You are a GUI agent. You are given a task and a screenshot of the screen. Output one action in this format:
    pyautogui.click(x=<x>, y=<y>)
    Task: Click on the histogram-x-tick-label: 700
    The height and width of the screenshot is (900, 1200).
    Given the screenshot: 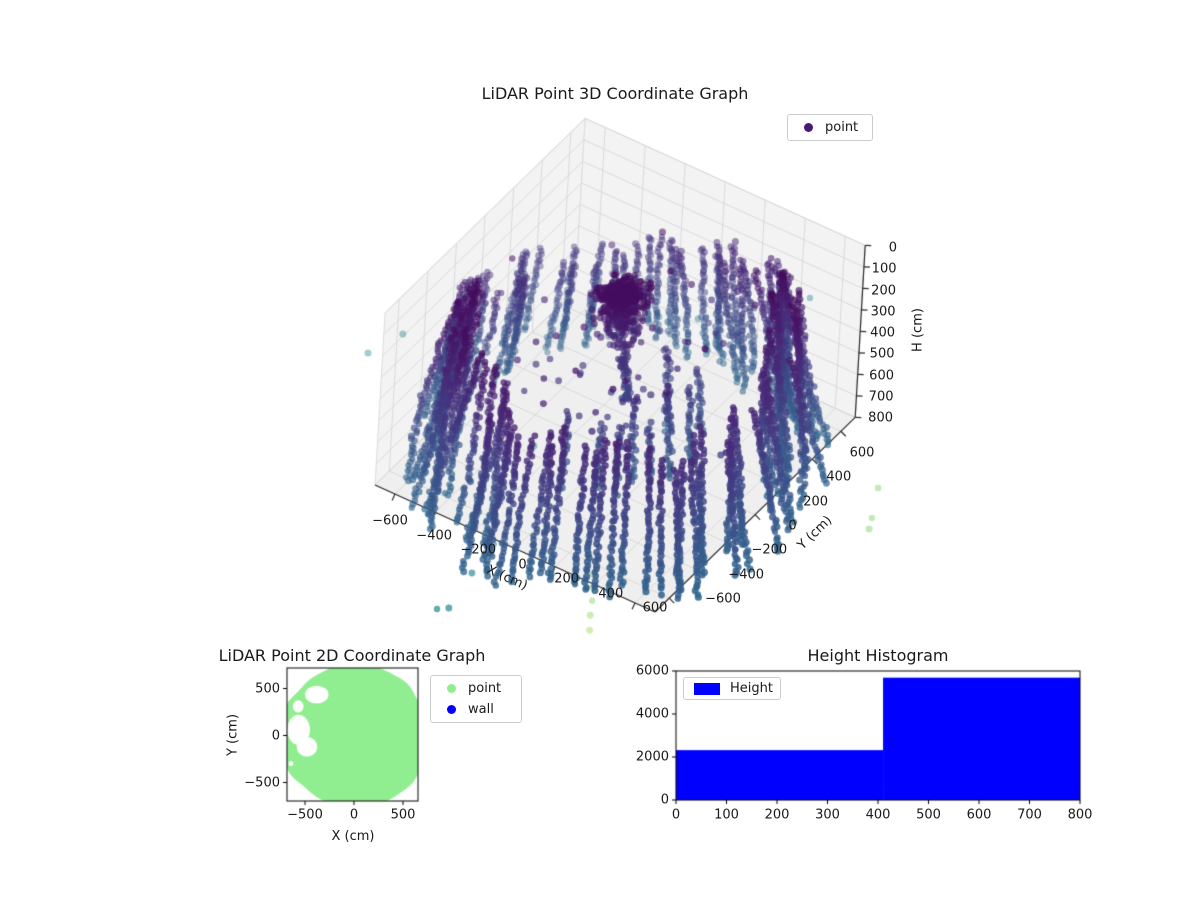 What is the action you would take?
    pyautogui.click(x=1029, y=815)
    